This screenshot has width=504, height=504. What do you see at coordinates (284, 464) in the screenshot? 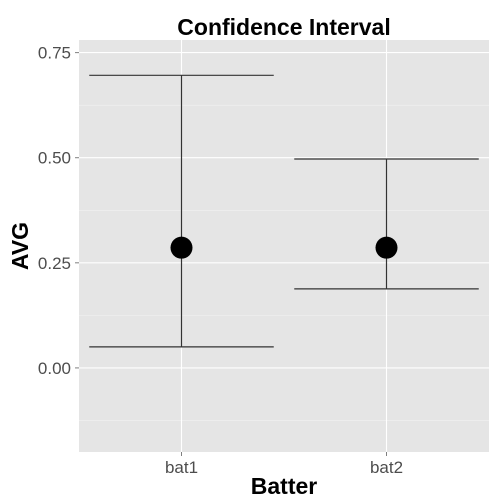
I see `x-axis-ticks: bat1 bat2` at bounding box center [284, 464].